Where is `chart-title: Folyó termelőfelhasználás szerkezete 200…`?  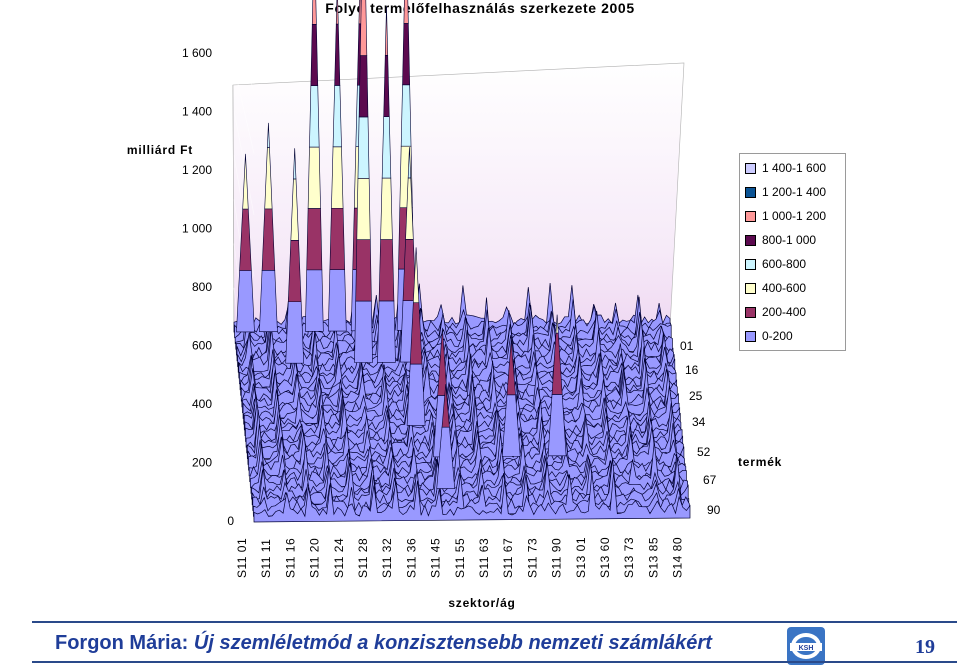
chart-title: Folyó termelőfelhasználás szerkezete 200… is located at coordinates (480, 8).